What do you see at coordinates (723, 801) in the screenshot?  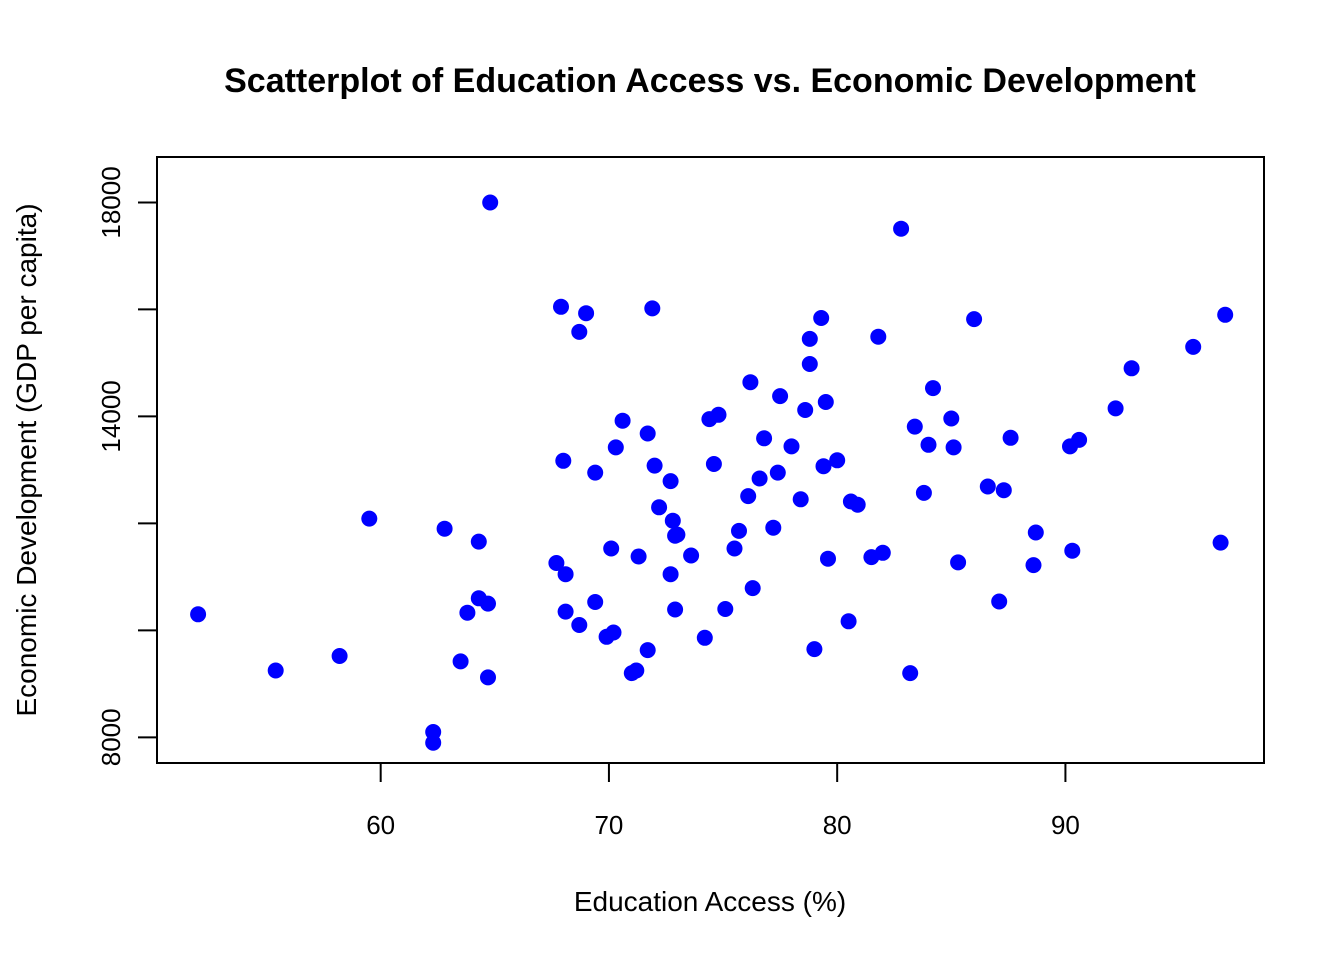 I see `x-axis: 60 70 80 90` at bounding box center [723, 801].